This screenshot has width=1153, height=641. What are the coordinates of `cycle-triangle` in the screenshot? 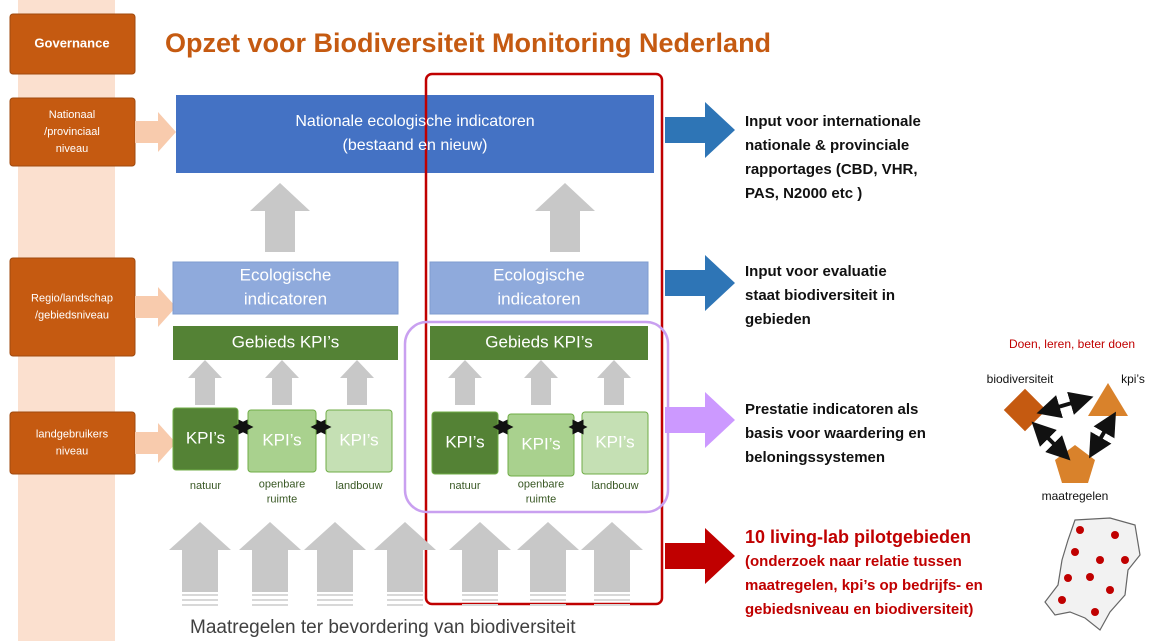 It's located at (1108, 399).